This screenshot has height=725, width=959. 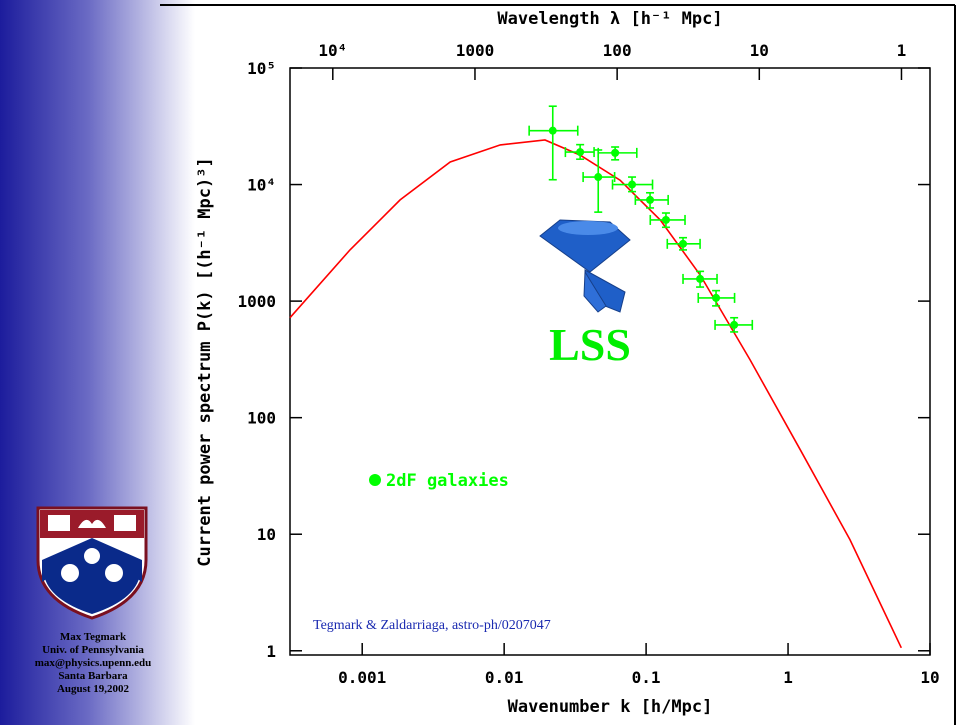 What do you see at coordinates (261, 68) in the screenshot?
I see `y-tick-label: 10⁵` at bounding box center [261, 68].